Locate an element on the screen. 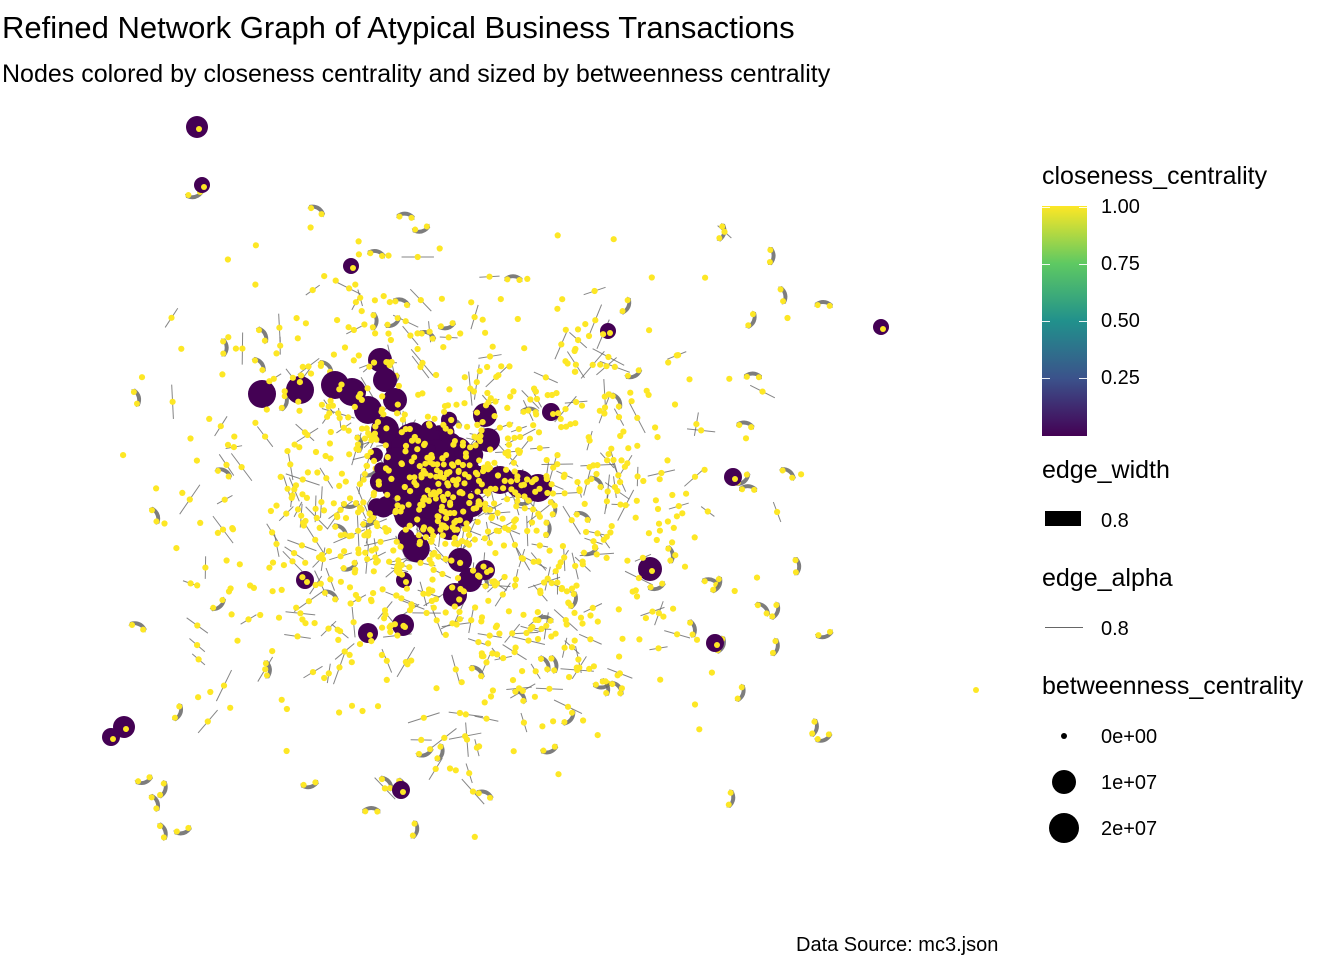 This screenshot has height=960, width=1344. colorbar-label: 0.25 is located at coordinates (1120, 378).